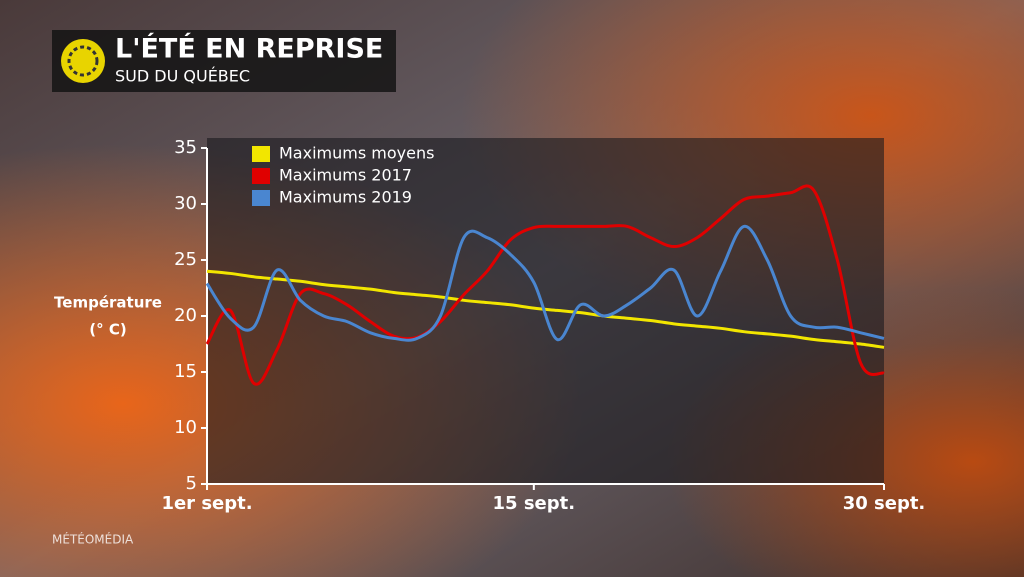  I want to click on watermark: MÉTÉOMÉDIA, so click(93, 539).